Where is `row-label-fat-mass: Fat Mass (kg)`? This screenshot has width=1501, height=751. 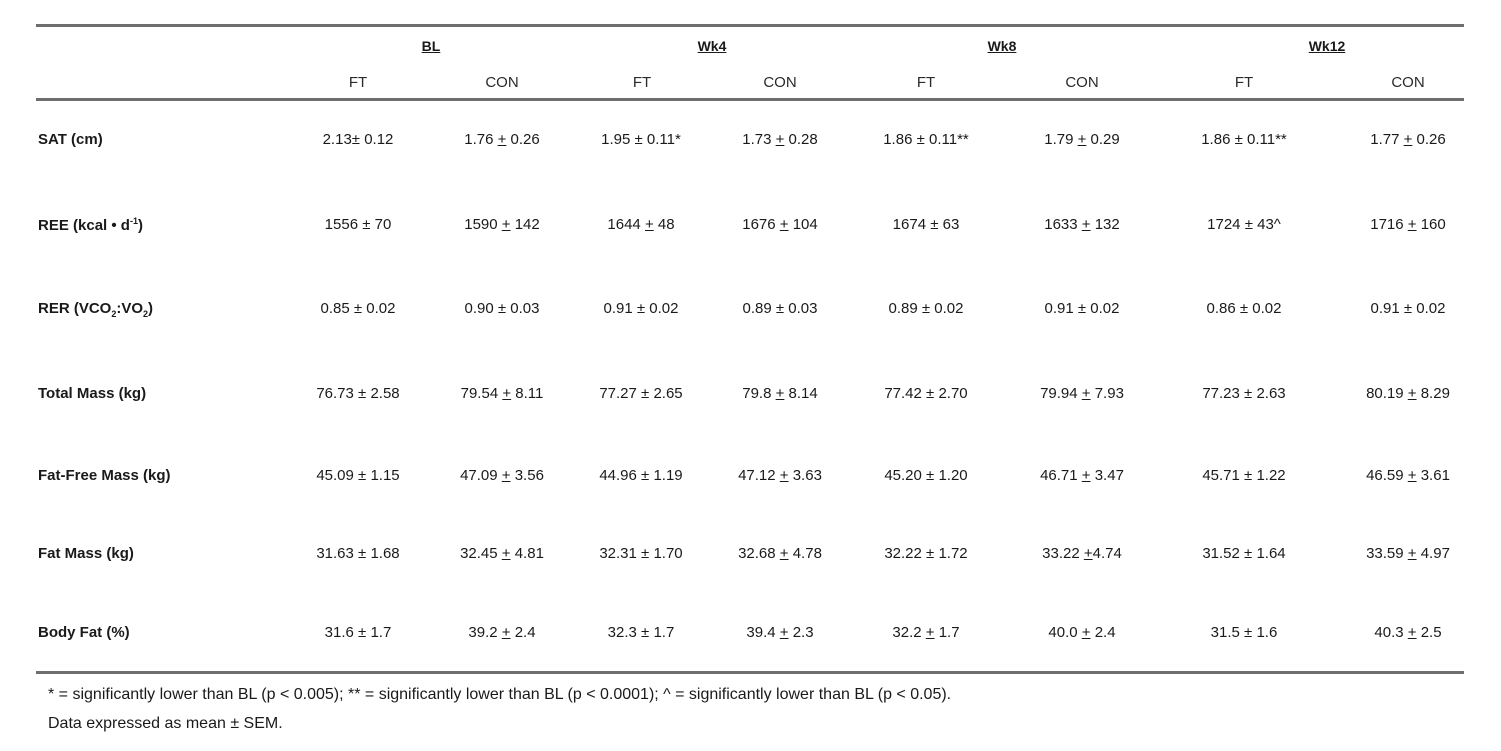
row-label-fat-mass: Fat Mass (kg) is located at coordinates (86, 553).